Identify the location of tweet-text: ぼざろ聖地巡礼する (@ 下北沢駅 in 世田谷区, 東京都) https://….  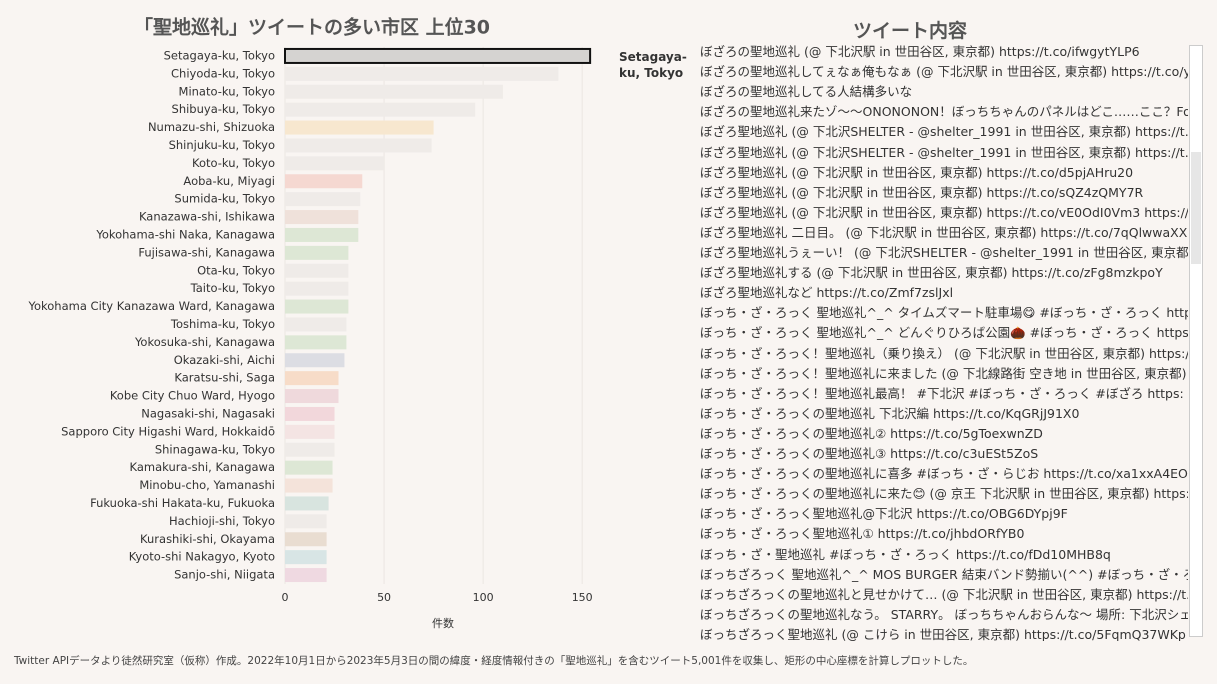
(931, 273).